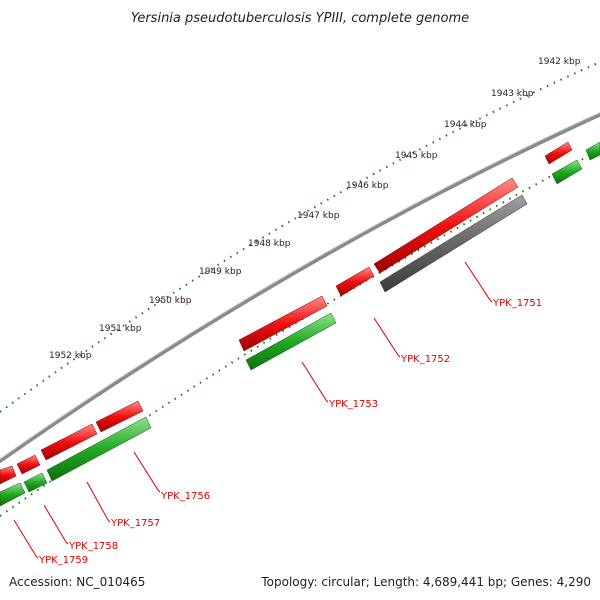 The width and height of the screenshot is (600, 600). I want to click on gene-label: YPK_1756, so click(185, 496).